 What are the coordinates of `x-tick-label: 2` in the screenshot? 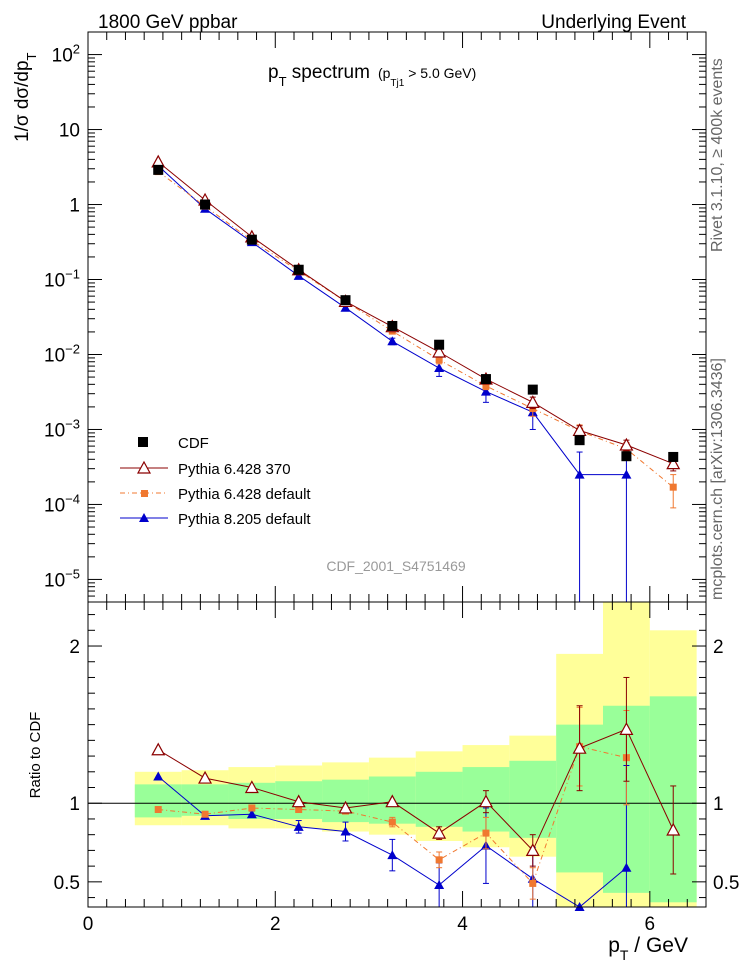 It's located at (275, 924).